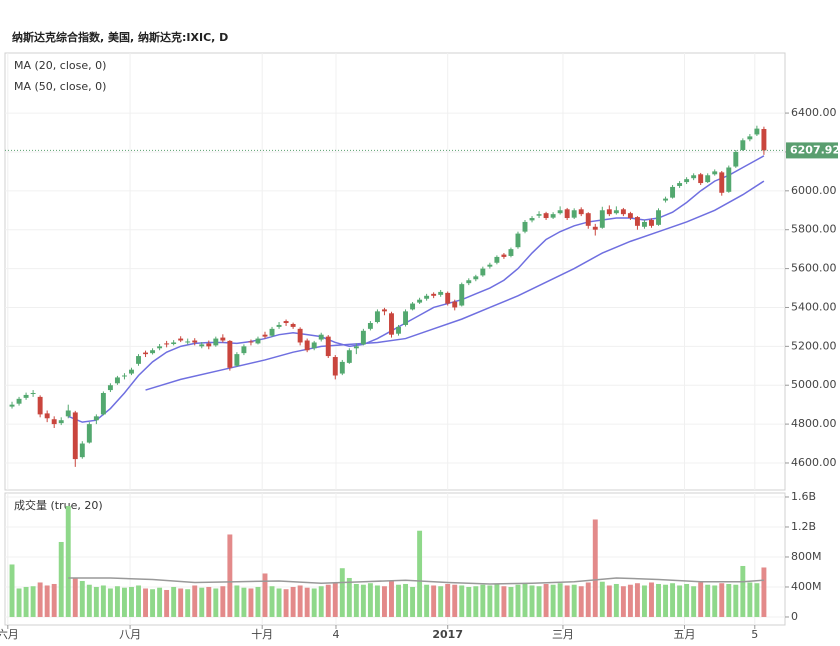  I want to click on volume-title: 成交量 (true, 20), so click(58, 505).